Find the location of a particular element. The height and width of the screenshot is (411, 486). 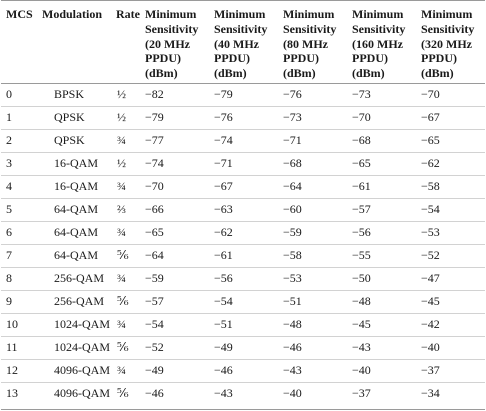

cell-sensitivity-160: −61 is located at coordinates (382, 187).